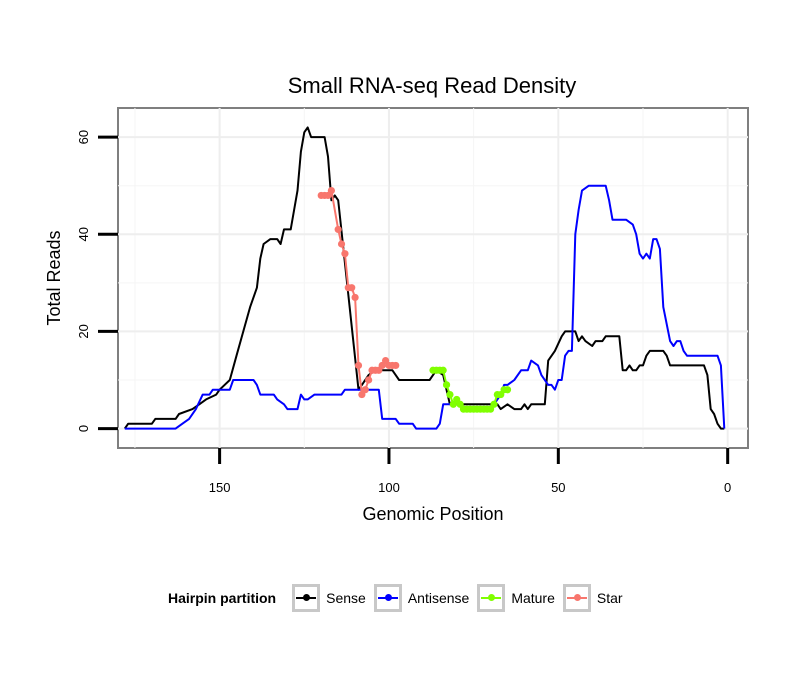 This screenshot has height=690, width=810. Describe the element at coordinates (220, 487) in the screenshot. I see `x-tick-label: 150` at that location.